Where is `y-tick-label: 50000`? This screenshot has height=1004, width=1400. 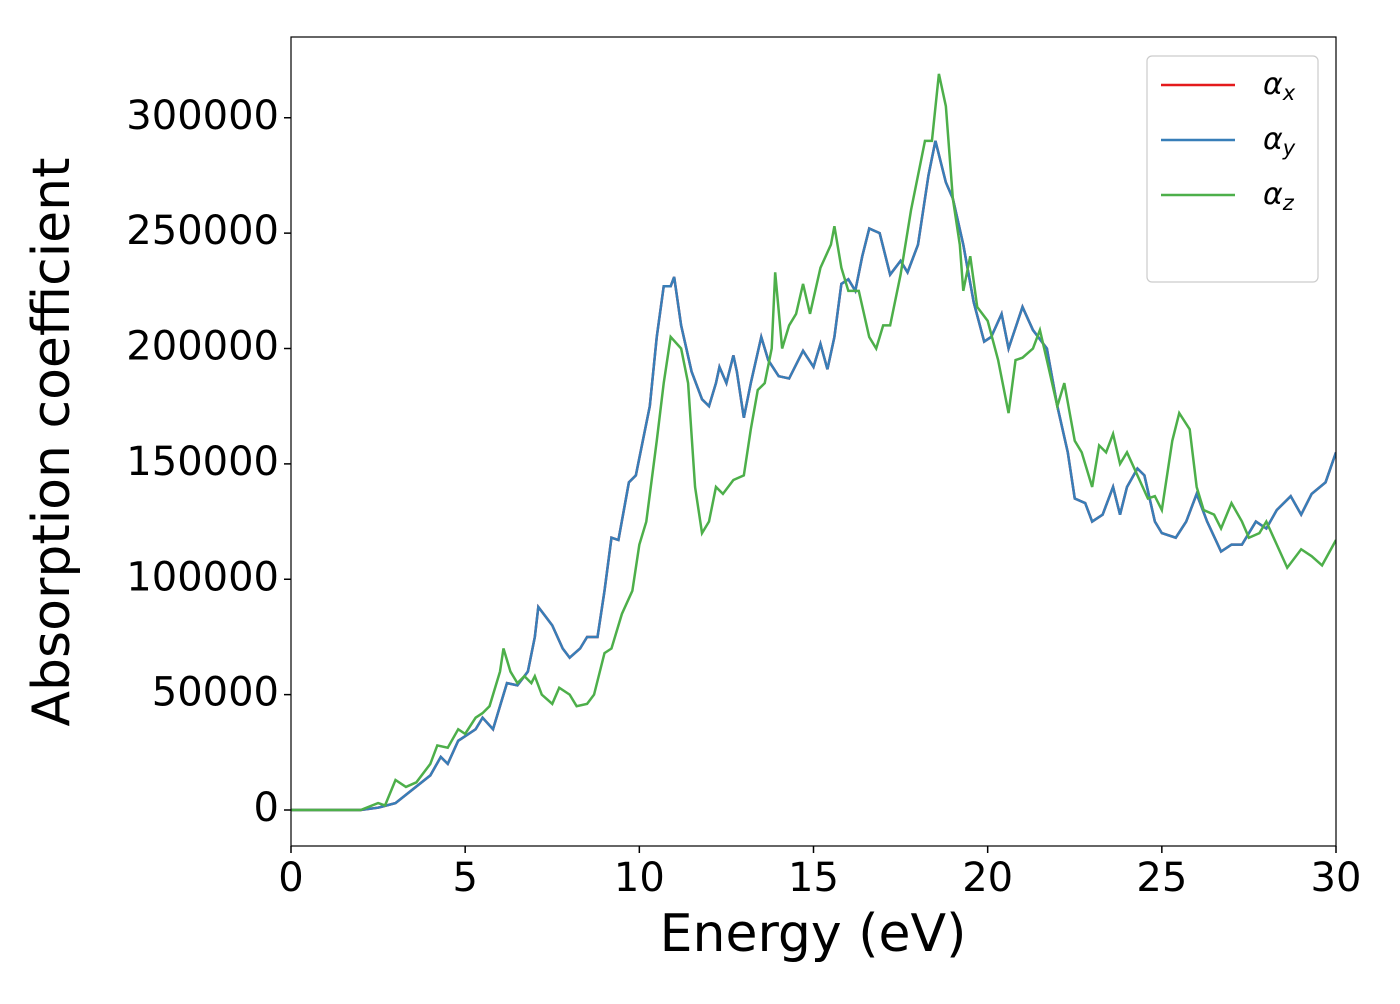 y-tick-label: 50000 is located at coordinates (215, 693).